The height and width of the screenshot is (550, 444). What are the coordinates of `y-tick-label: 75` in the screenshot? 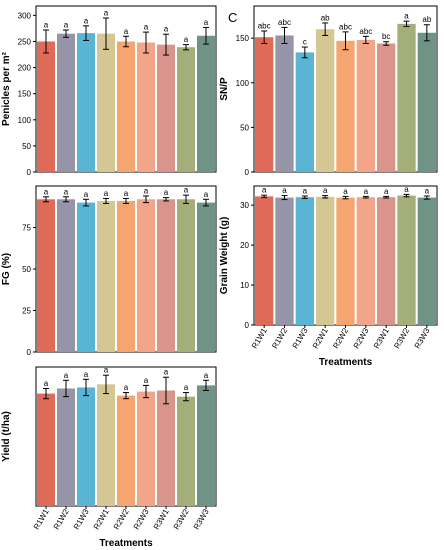 It's located at (26, 228).